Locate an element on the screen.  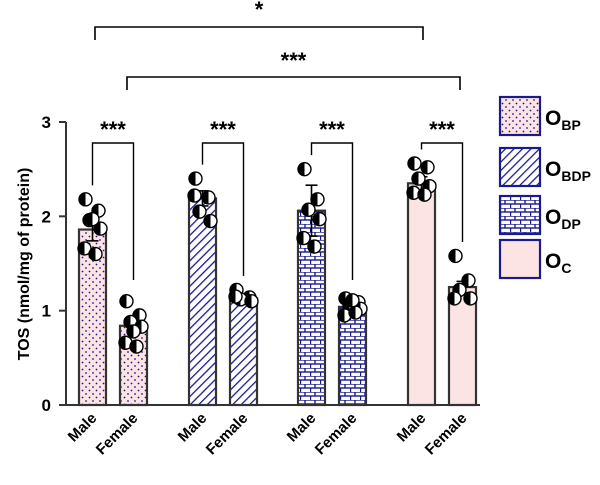
legend-label: OC is located at coordinates (558, 263).